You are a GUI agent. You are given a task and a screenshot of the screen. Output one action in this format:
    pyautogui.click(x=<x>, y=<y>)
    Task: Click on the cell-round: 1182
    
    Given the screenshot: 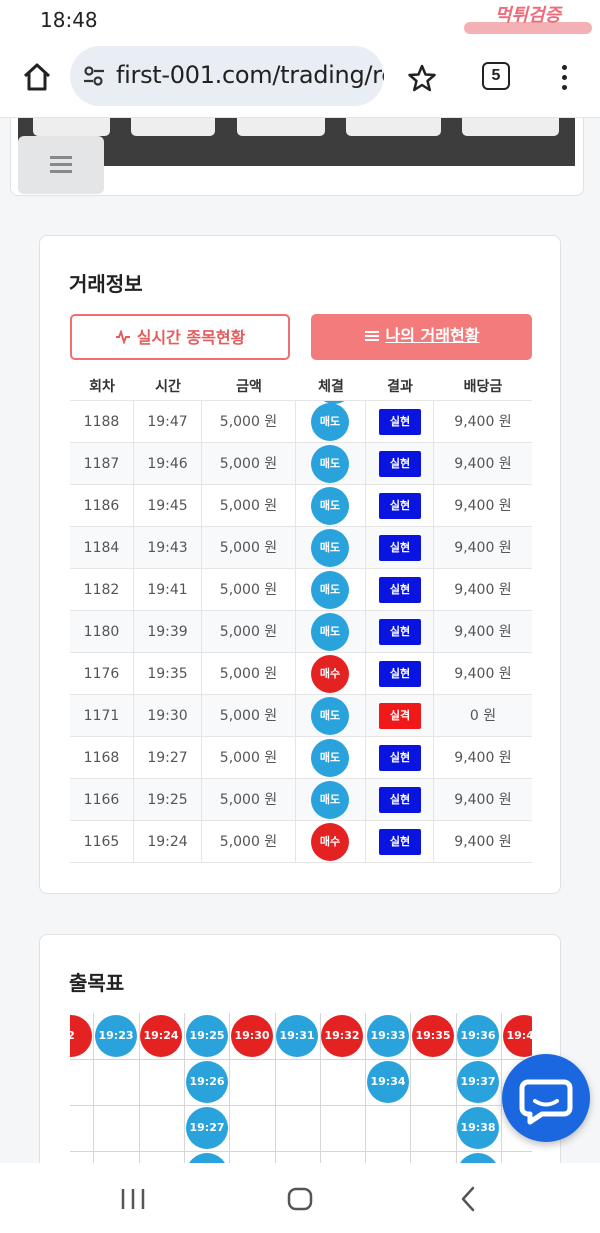 What is the action you would take?
    pyautogui.click(x=102, y=590)
    